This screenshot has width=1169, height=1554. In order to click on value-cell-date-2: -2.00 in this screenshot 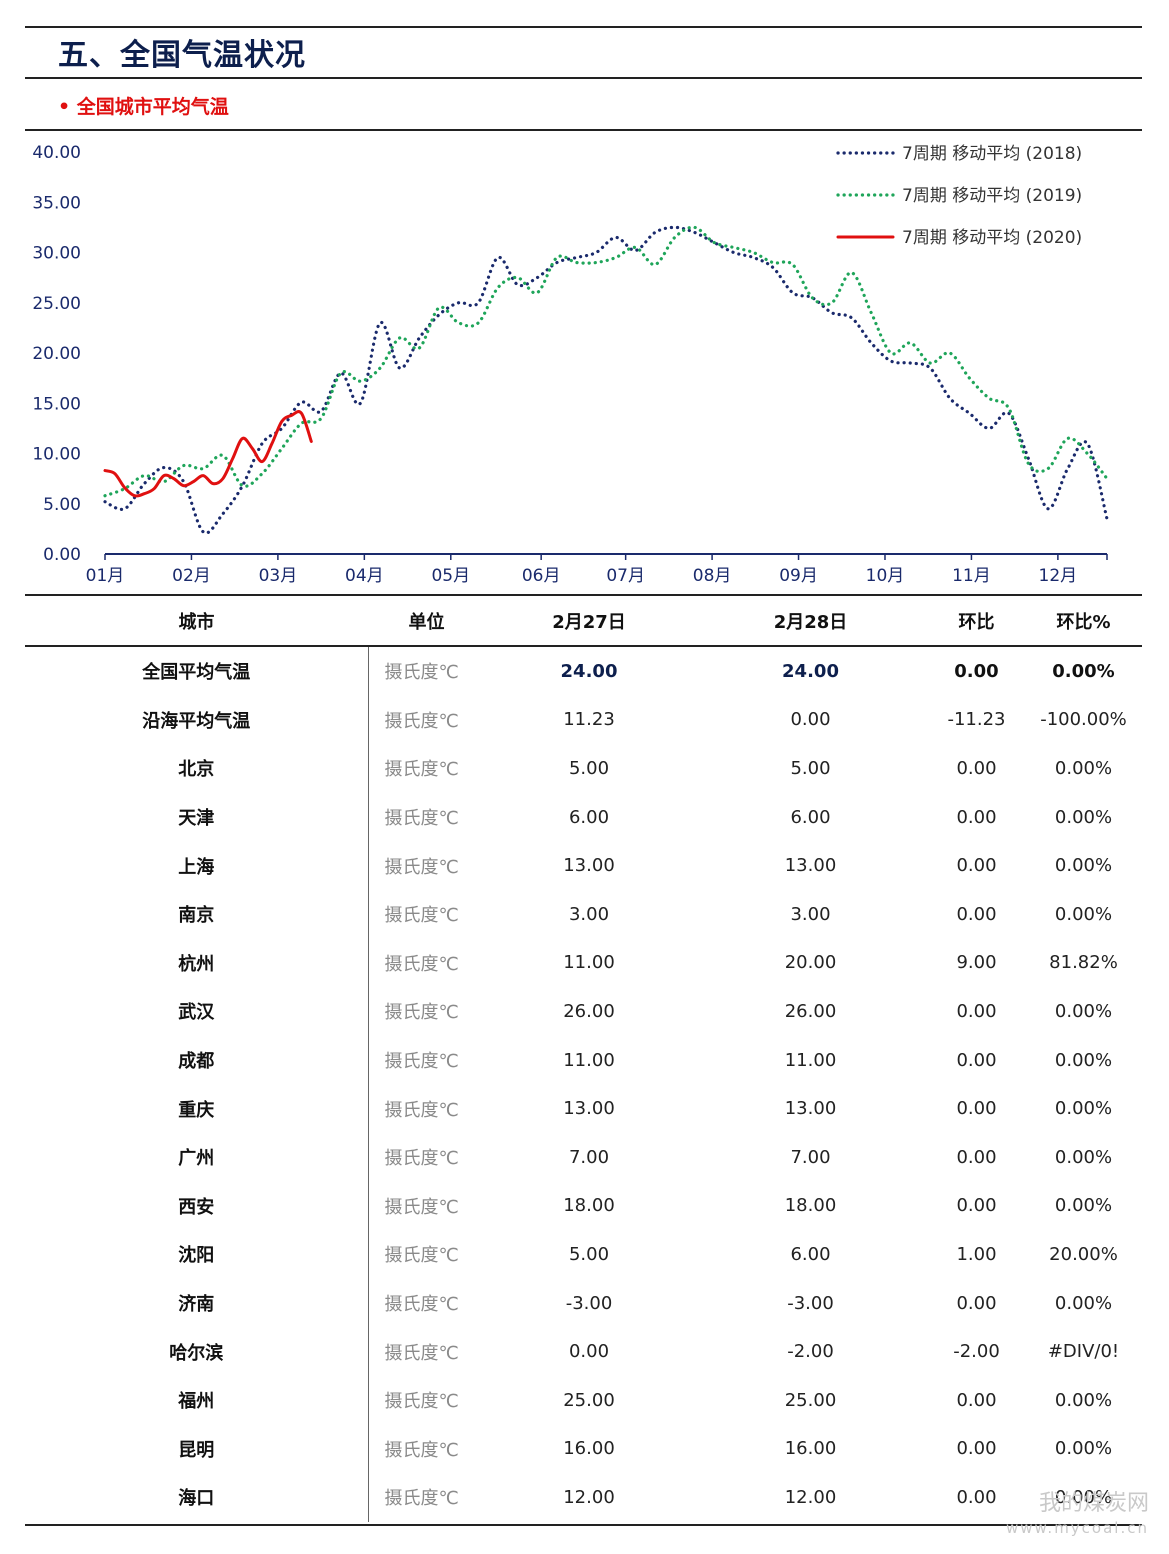, I will do `click(810, 1352)`.